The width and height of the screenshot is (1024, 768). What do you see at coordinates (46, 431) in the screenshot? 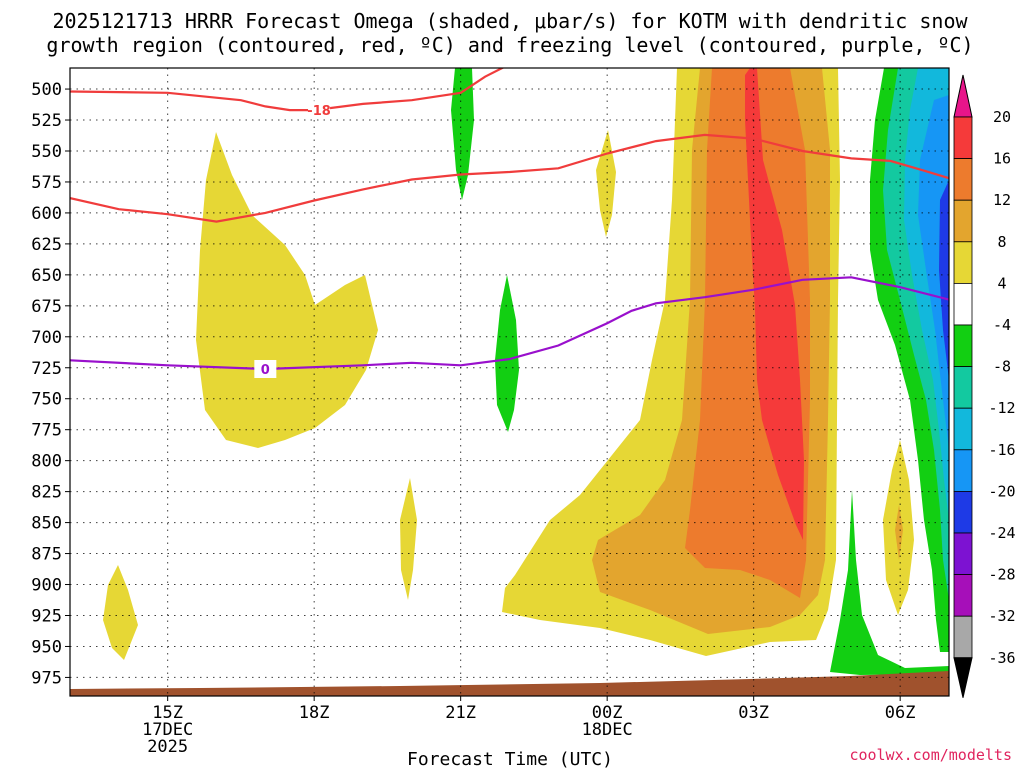
I see `ytick-label-775: 775` at bounding box center [46, 431].